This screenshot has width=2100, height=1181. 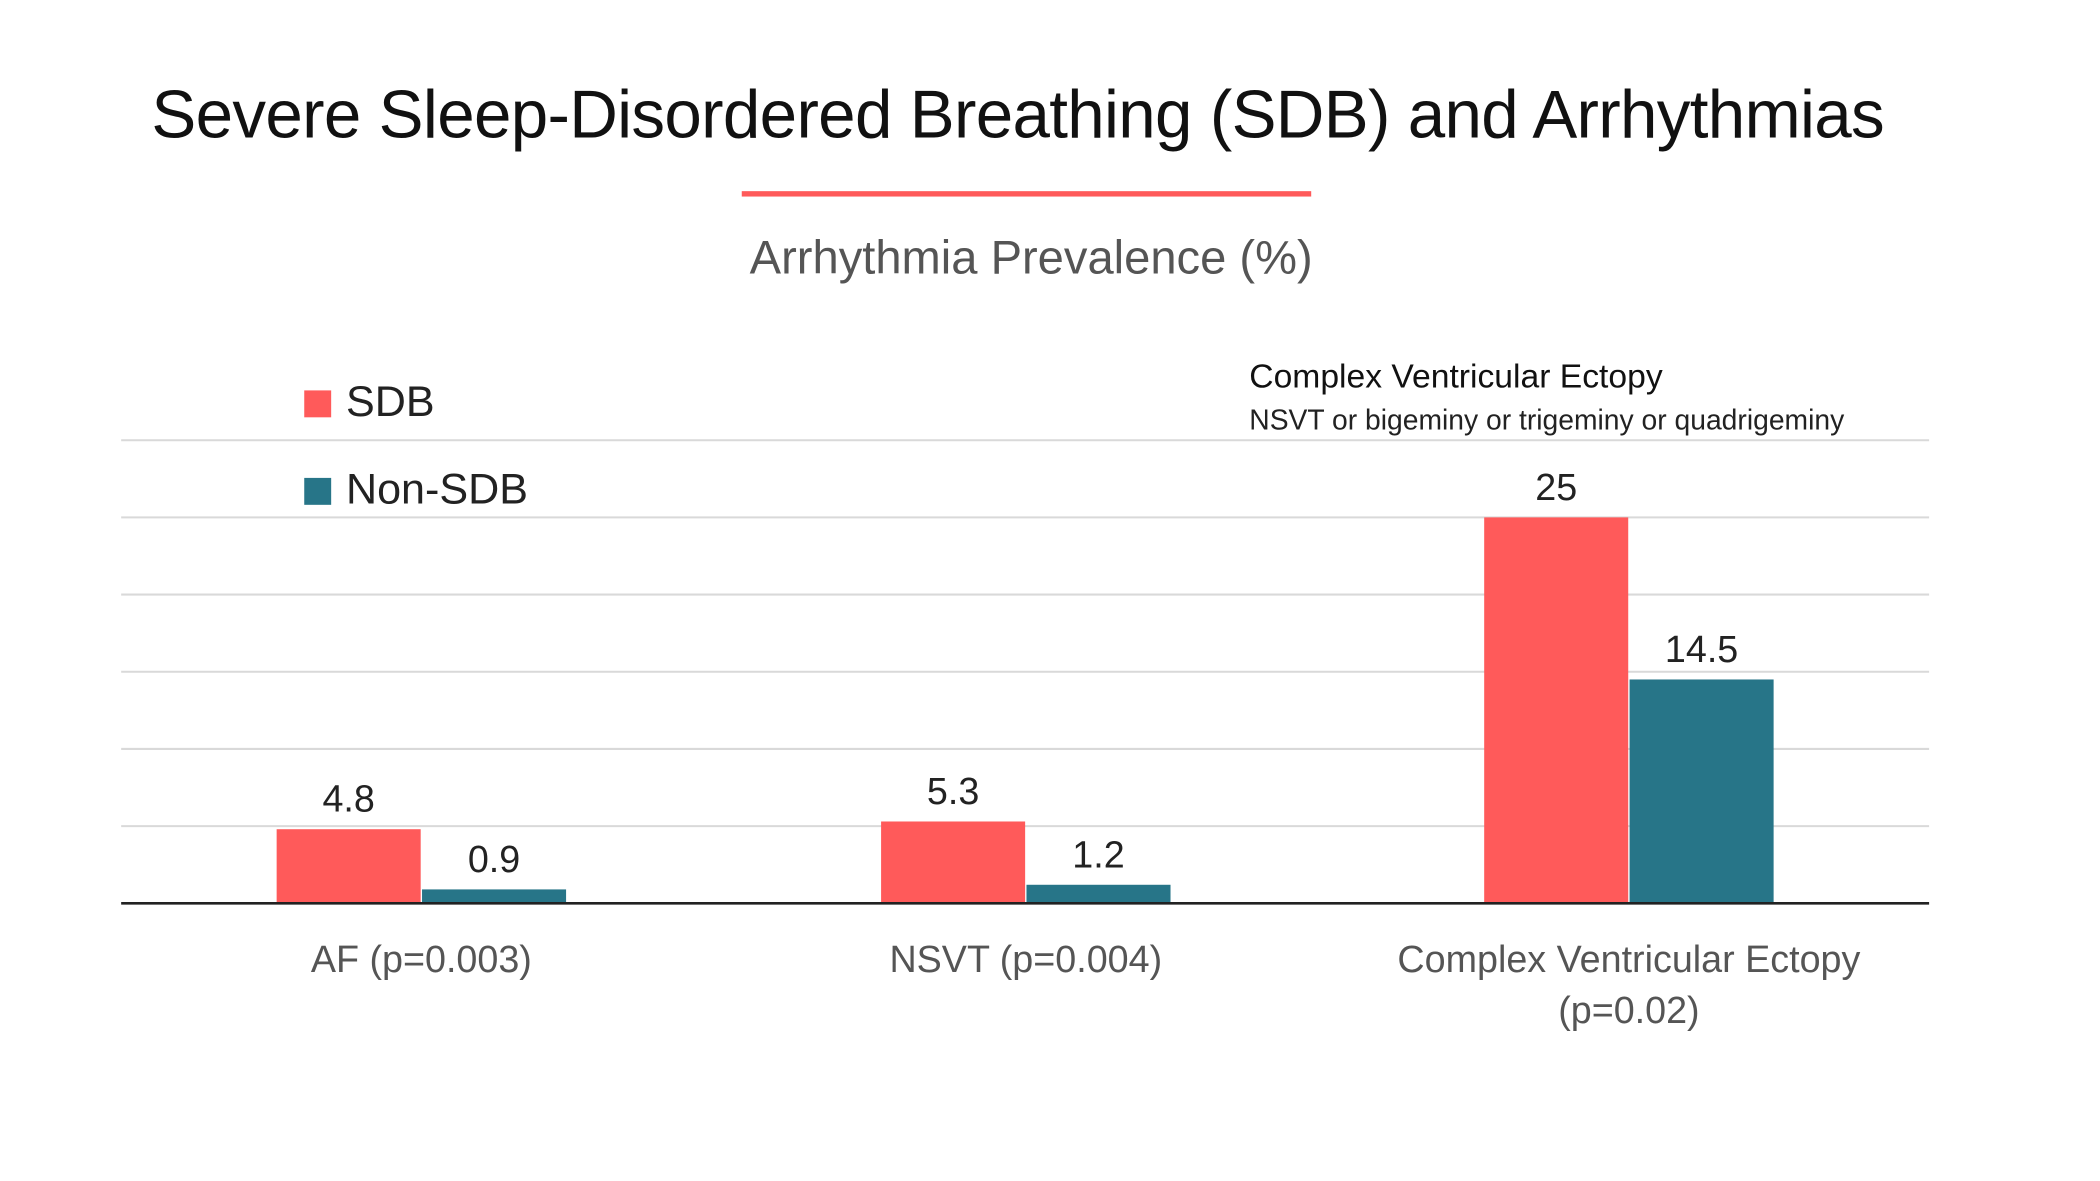 What do you see at coordinates (1031, 258) in the screenshot?
I see `chart-subtitle: Arrhythmia Prevalence (%)` at bounding box center [1031, 258].